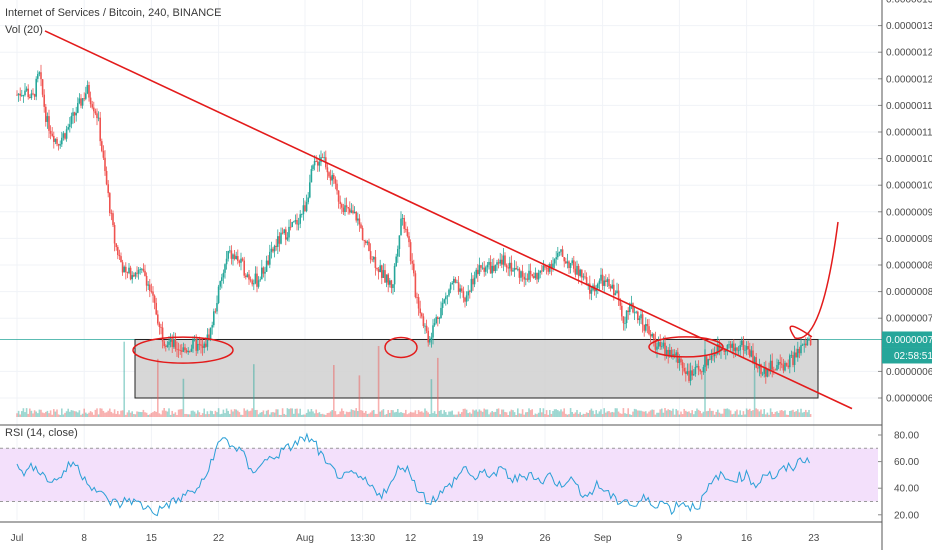 This screenshot has width=932, height=550. I want to click on time-tick-label: 16, so click(747, 538).